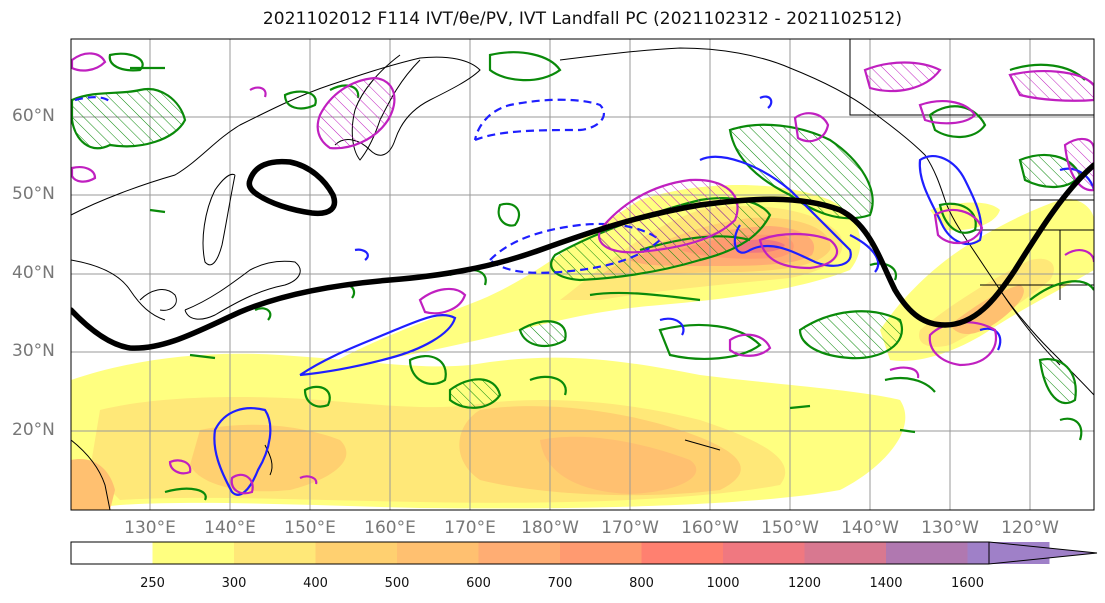 The width and height of the screenshot is (1105, 603). Describe the element at coordinates (234, 583) in the screenshot. I see `colorbar-tick-label: 300` at that location.